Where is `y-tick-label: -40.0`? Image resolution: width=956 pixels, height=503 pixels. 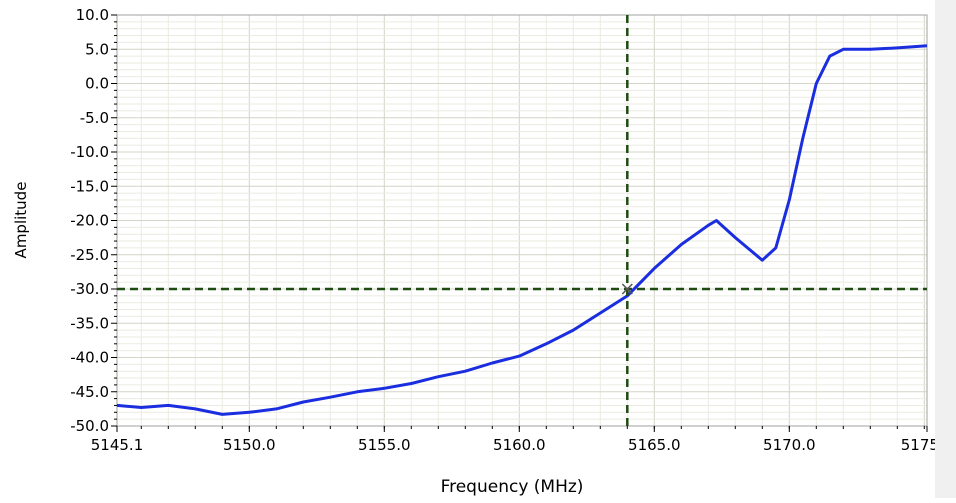
y-tick-label: -40.0 is located at coordinates (89, 358).